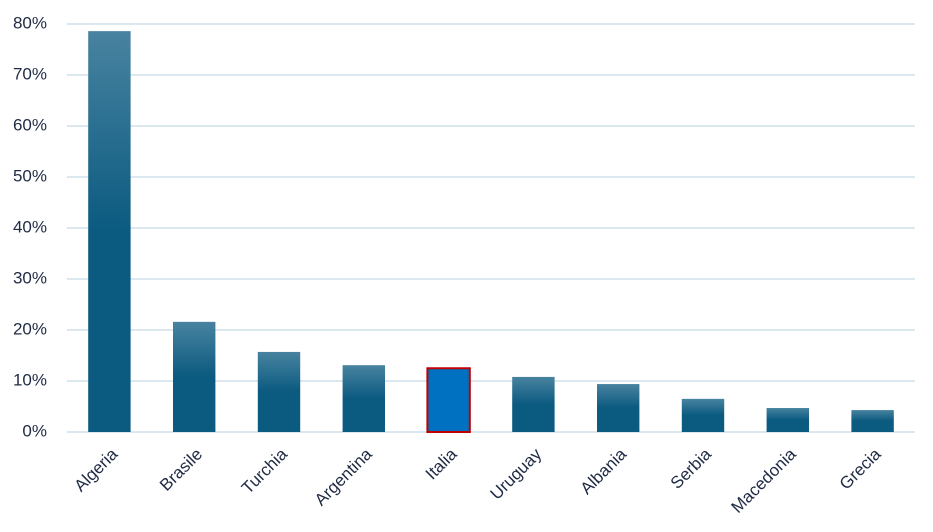  Describe the element at coordinates (764, 480) in the screenshot. I see `x-tick-label: Macedonia` at that location.